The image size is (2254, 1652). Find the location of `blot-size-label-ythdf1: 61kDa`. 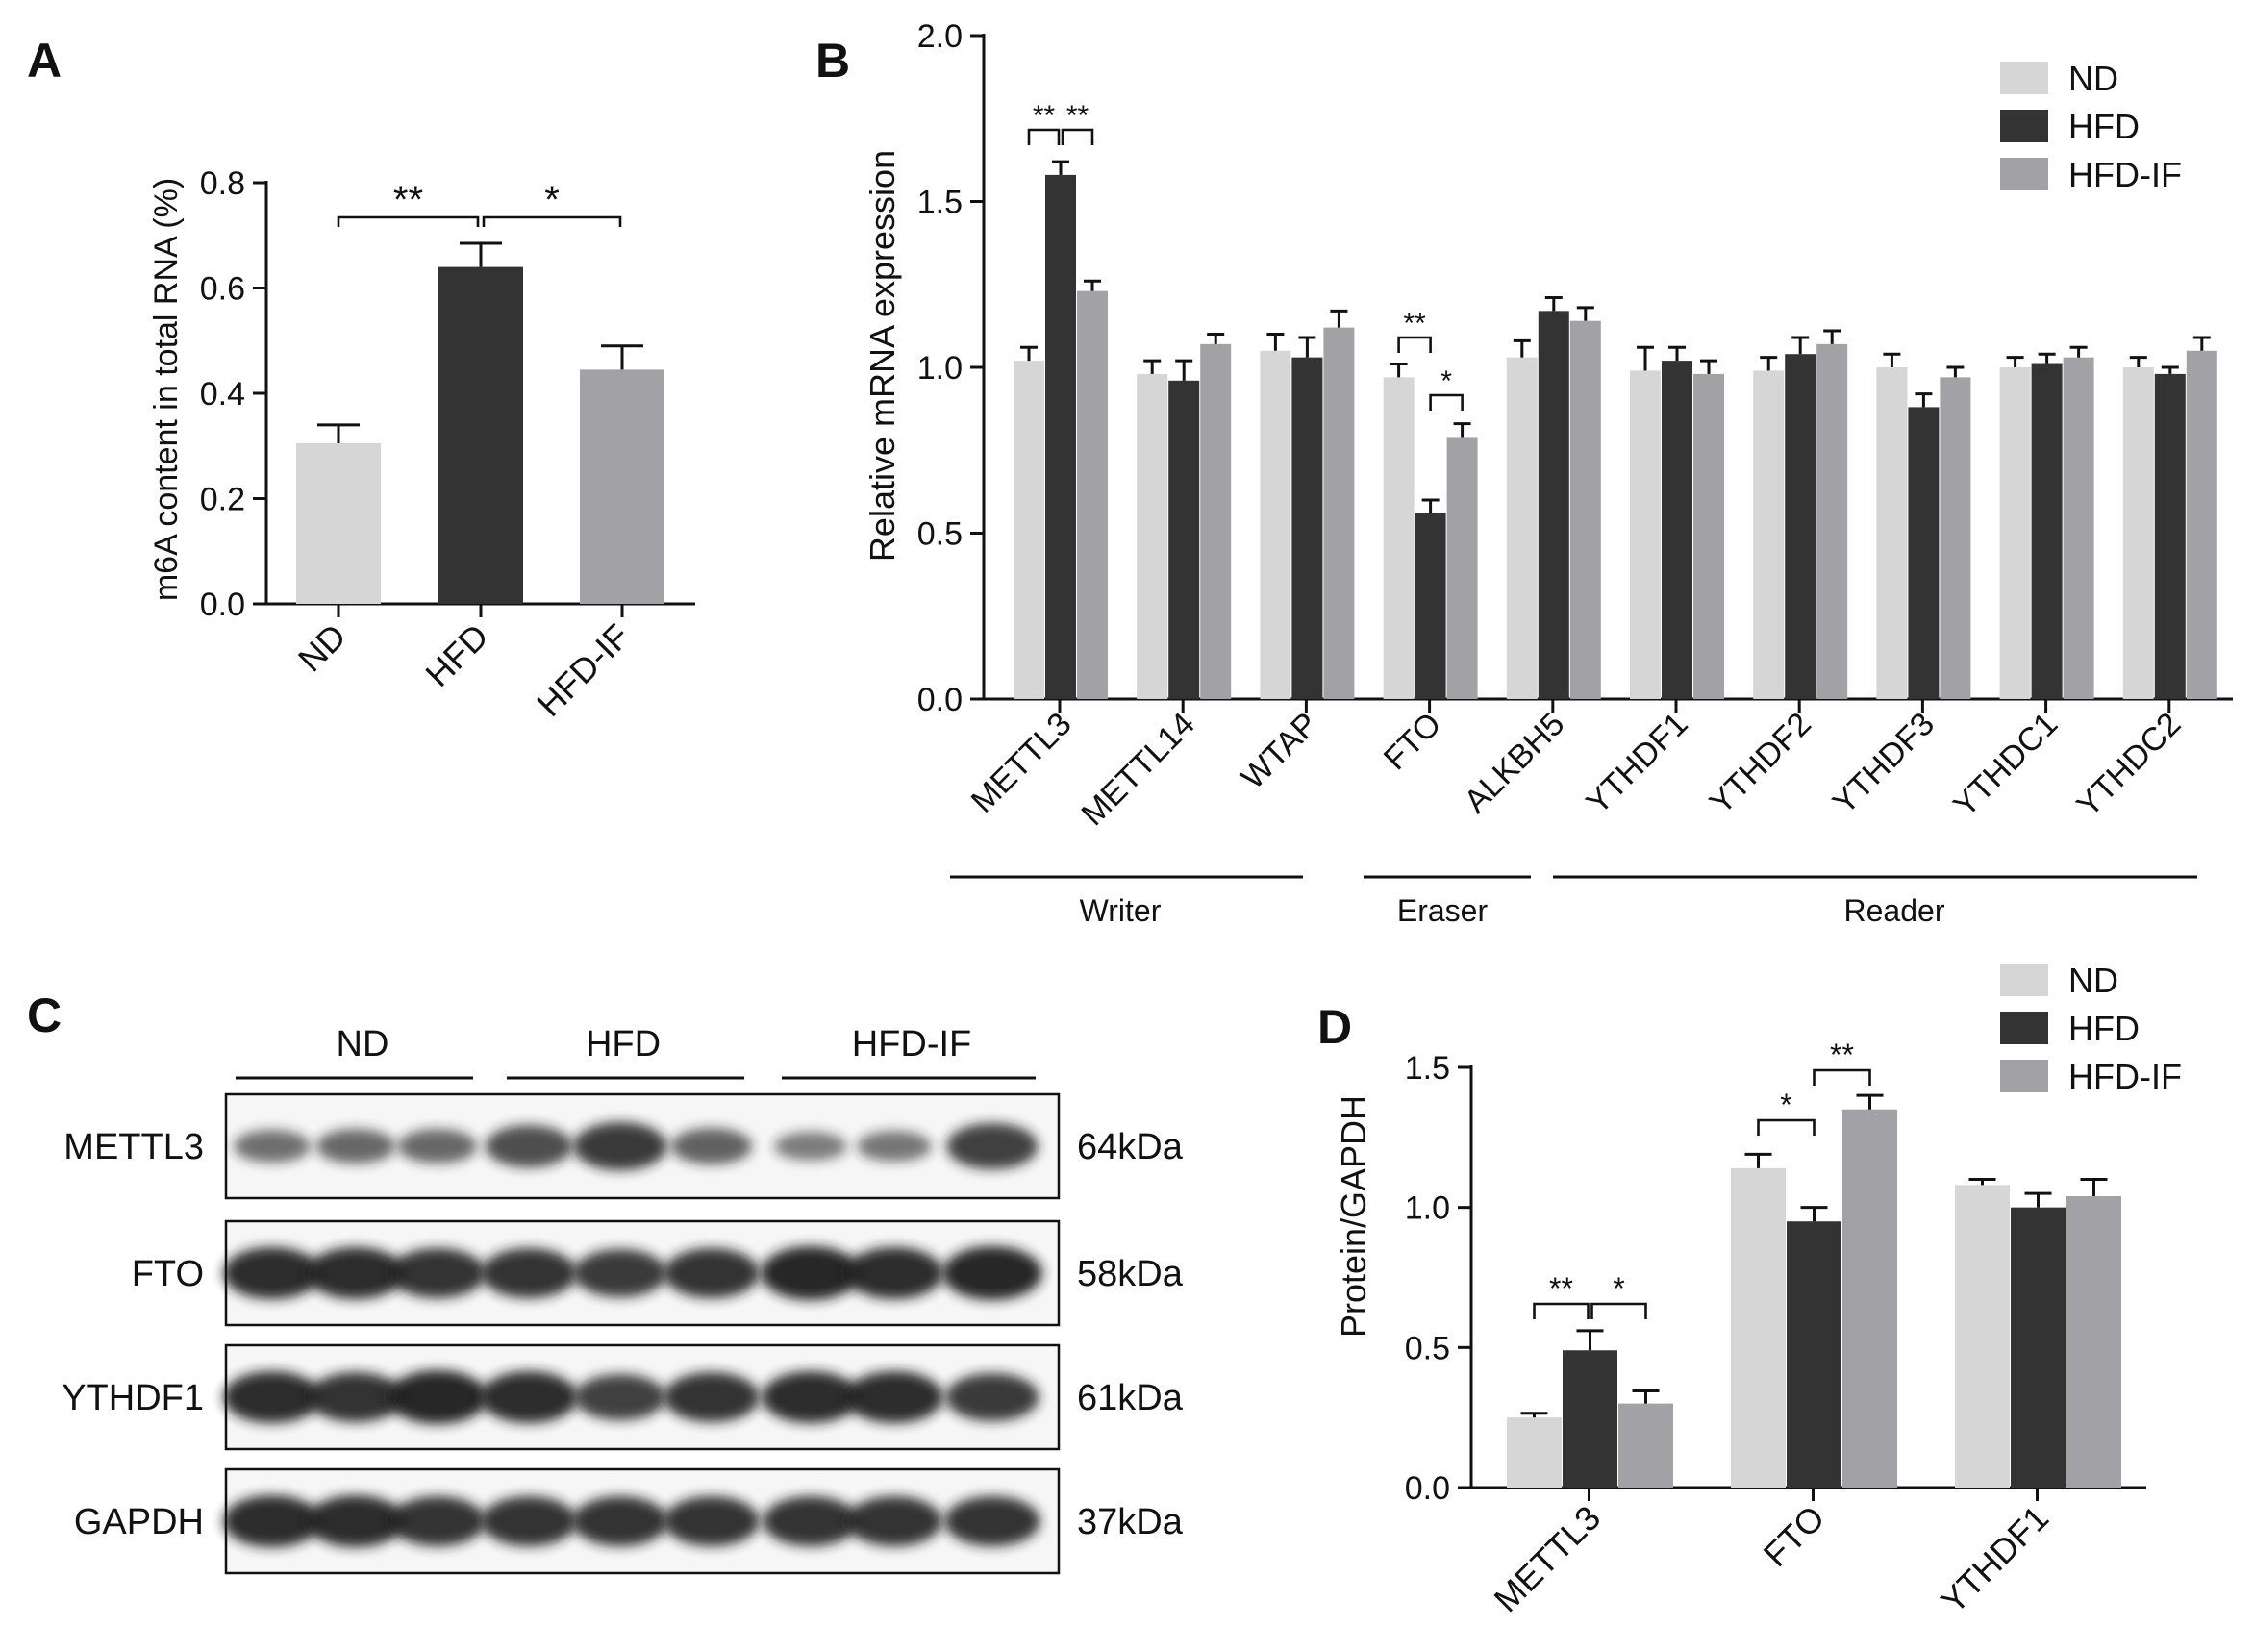

blot-size-label-ythdf1: 61kDa is located at coordinates (1131, 1398).